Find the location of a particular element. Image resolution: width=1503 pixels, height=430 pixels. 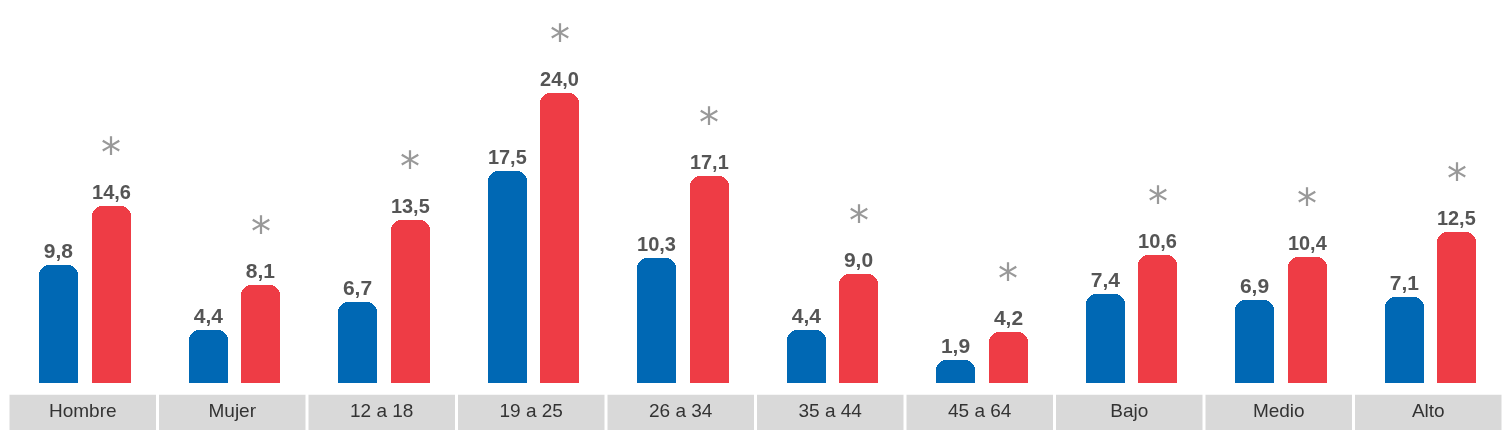

x-tick-label: Alto is located at coordinates (1428, 410).